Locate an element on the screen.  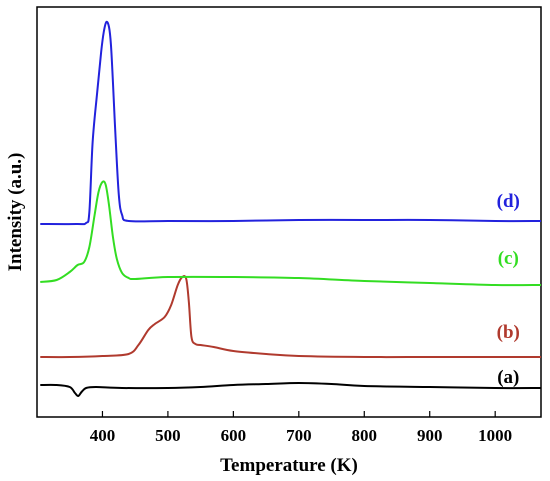
x-tick-label-900: 900 is located at coordinates (430, 435).